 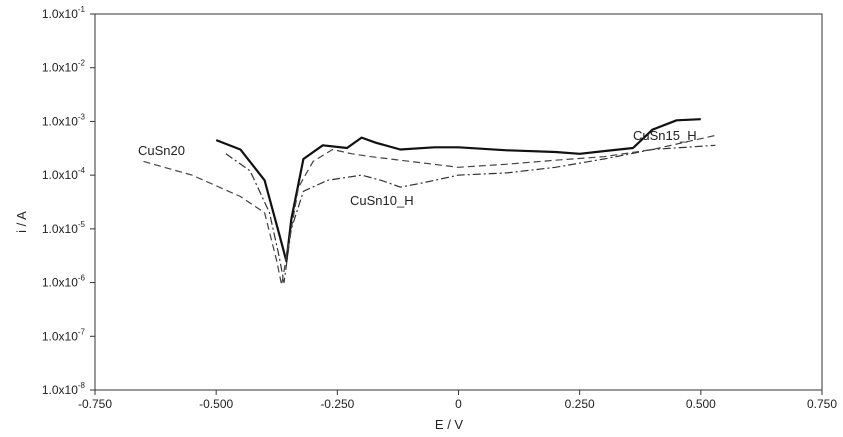 What do you see at coordinates (82, 63) in the screenshot?
I see `y-tick-exponent: -2` at bounding box center [82, 63].